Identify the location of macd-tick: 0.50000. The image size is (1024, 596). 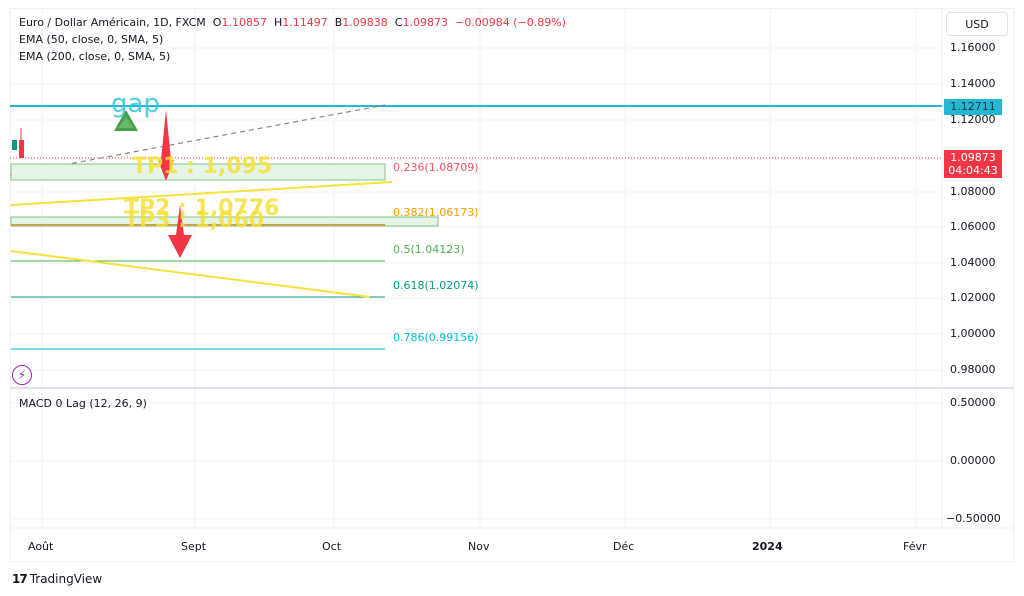
(973, 402).